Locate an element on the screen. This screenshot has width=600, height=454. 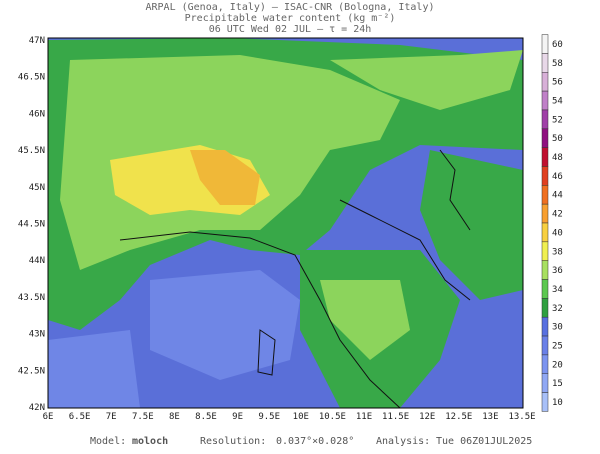
colorbar-label: 40 is located at coordinates (557, 233).